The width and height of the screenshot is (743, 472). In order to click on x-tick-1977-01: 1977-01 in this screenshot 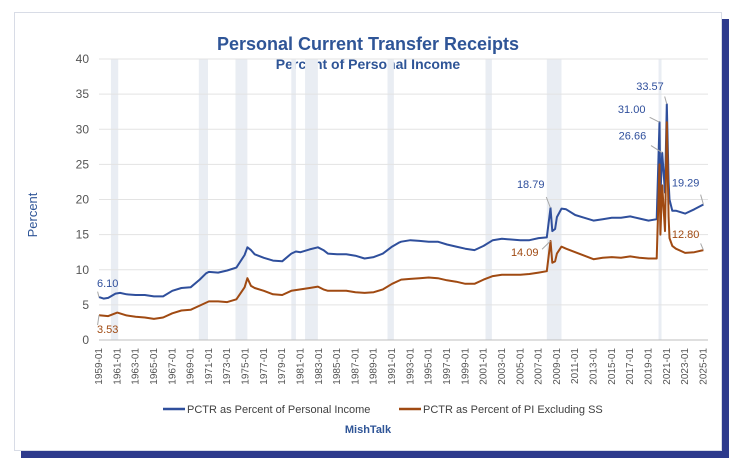, I will do `click(264, 366)`.